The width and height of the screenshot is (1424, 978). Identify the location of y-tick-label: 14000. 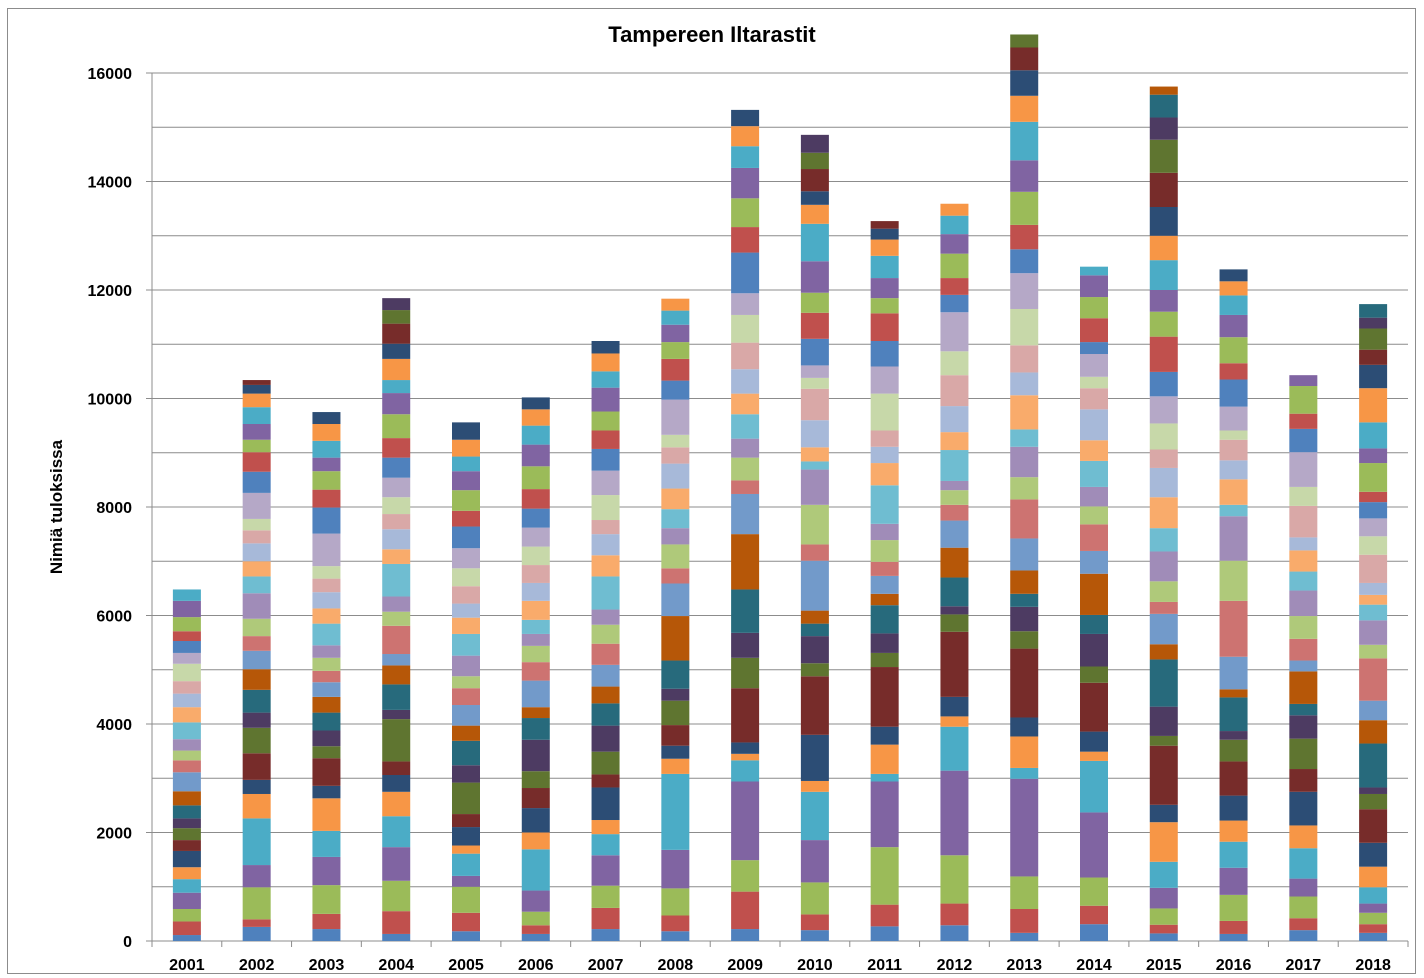
(110, 183).